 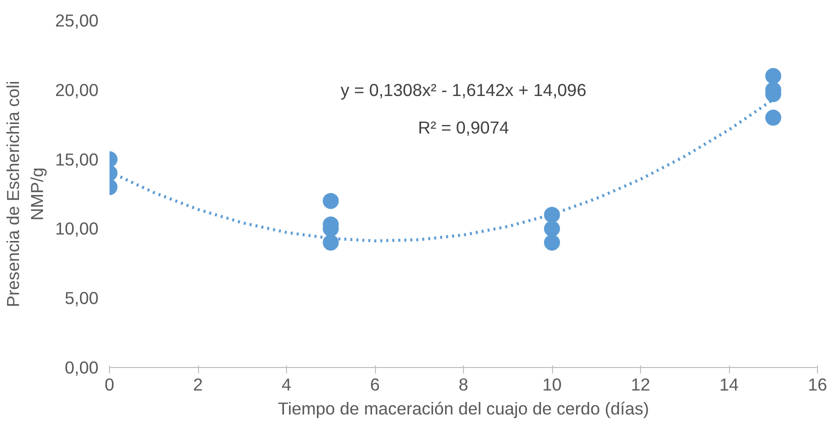 What do you see at coordinates (640, 384) in the screenshot?
I see `x-tick-label: 12` at bounding box center [640, 384].